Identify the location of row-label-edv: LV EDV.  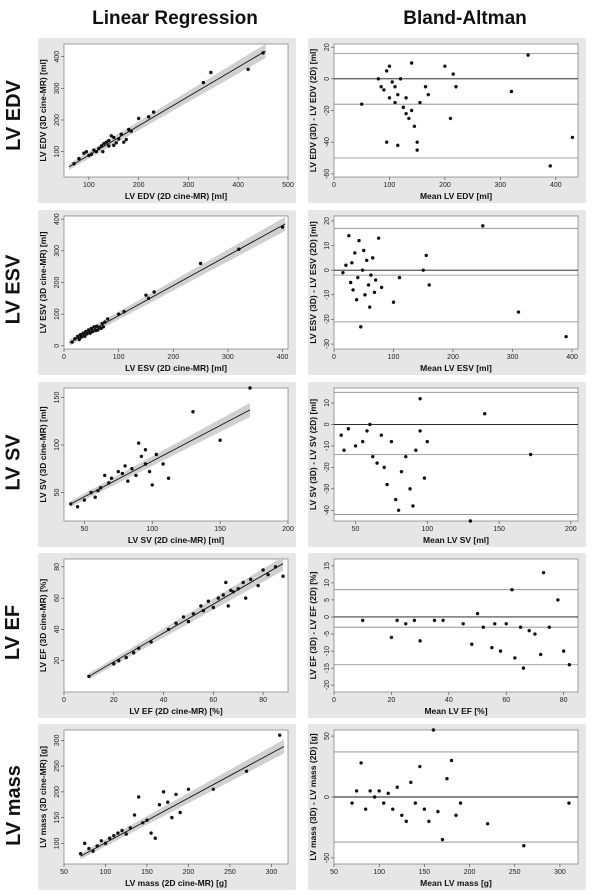
(14, 115).